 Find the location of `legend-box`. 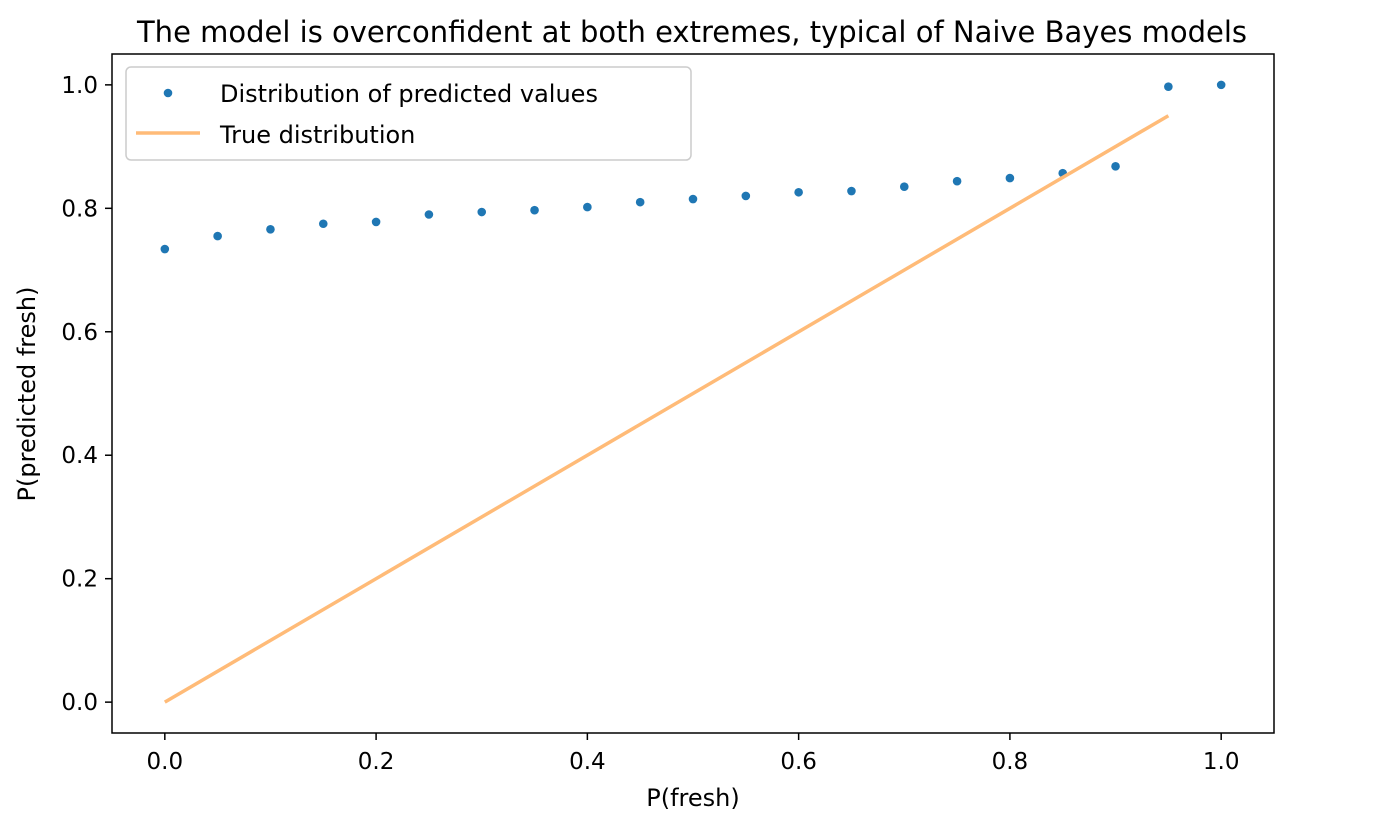

legend-box is located at coordinates (408, 113).